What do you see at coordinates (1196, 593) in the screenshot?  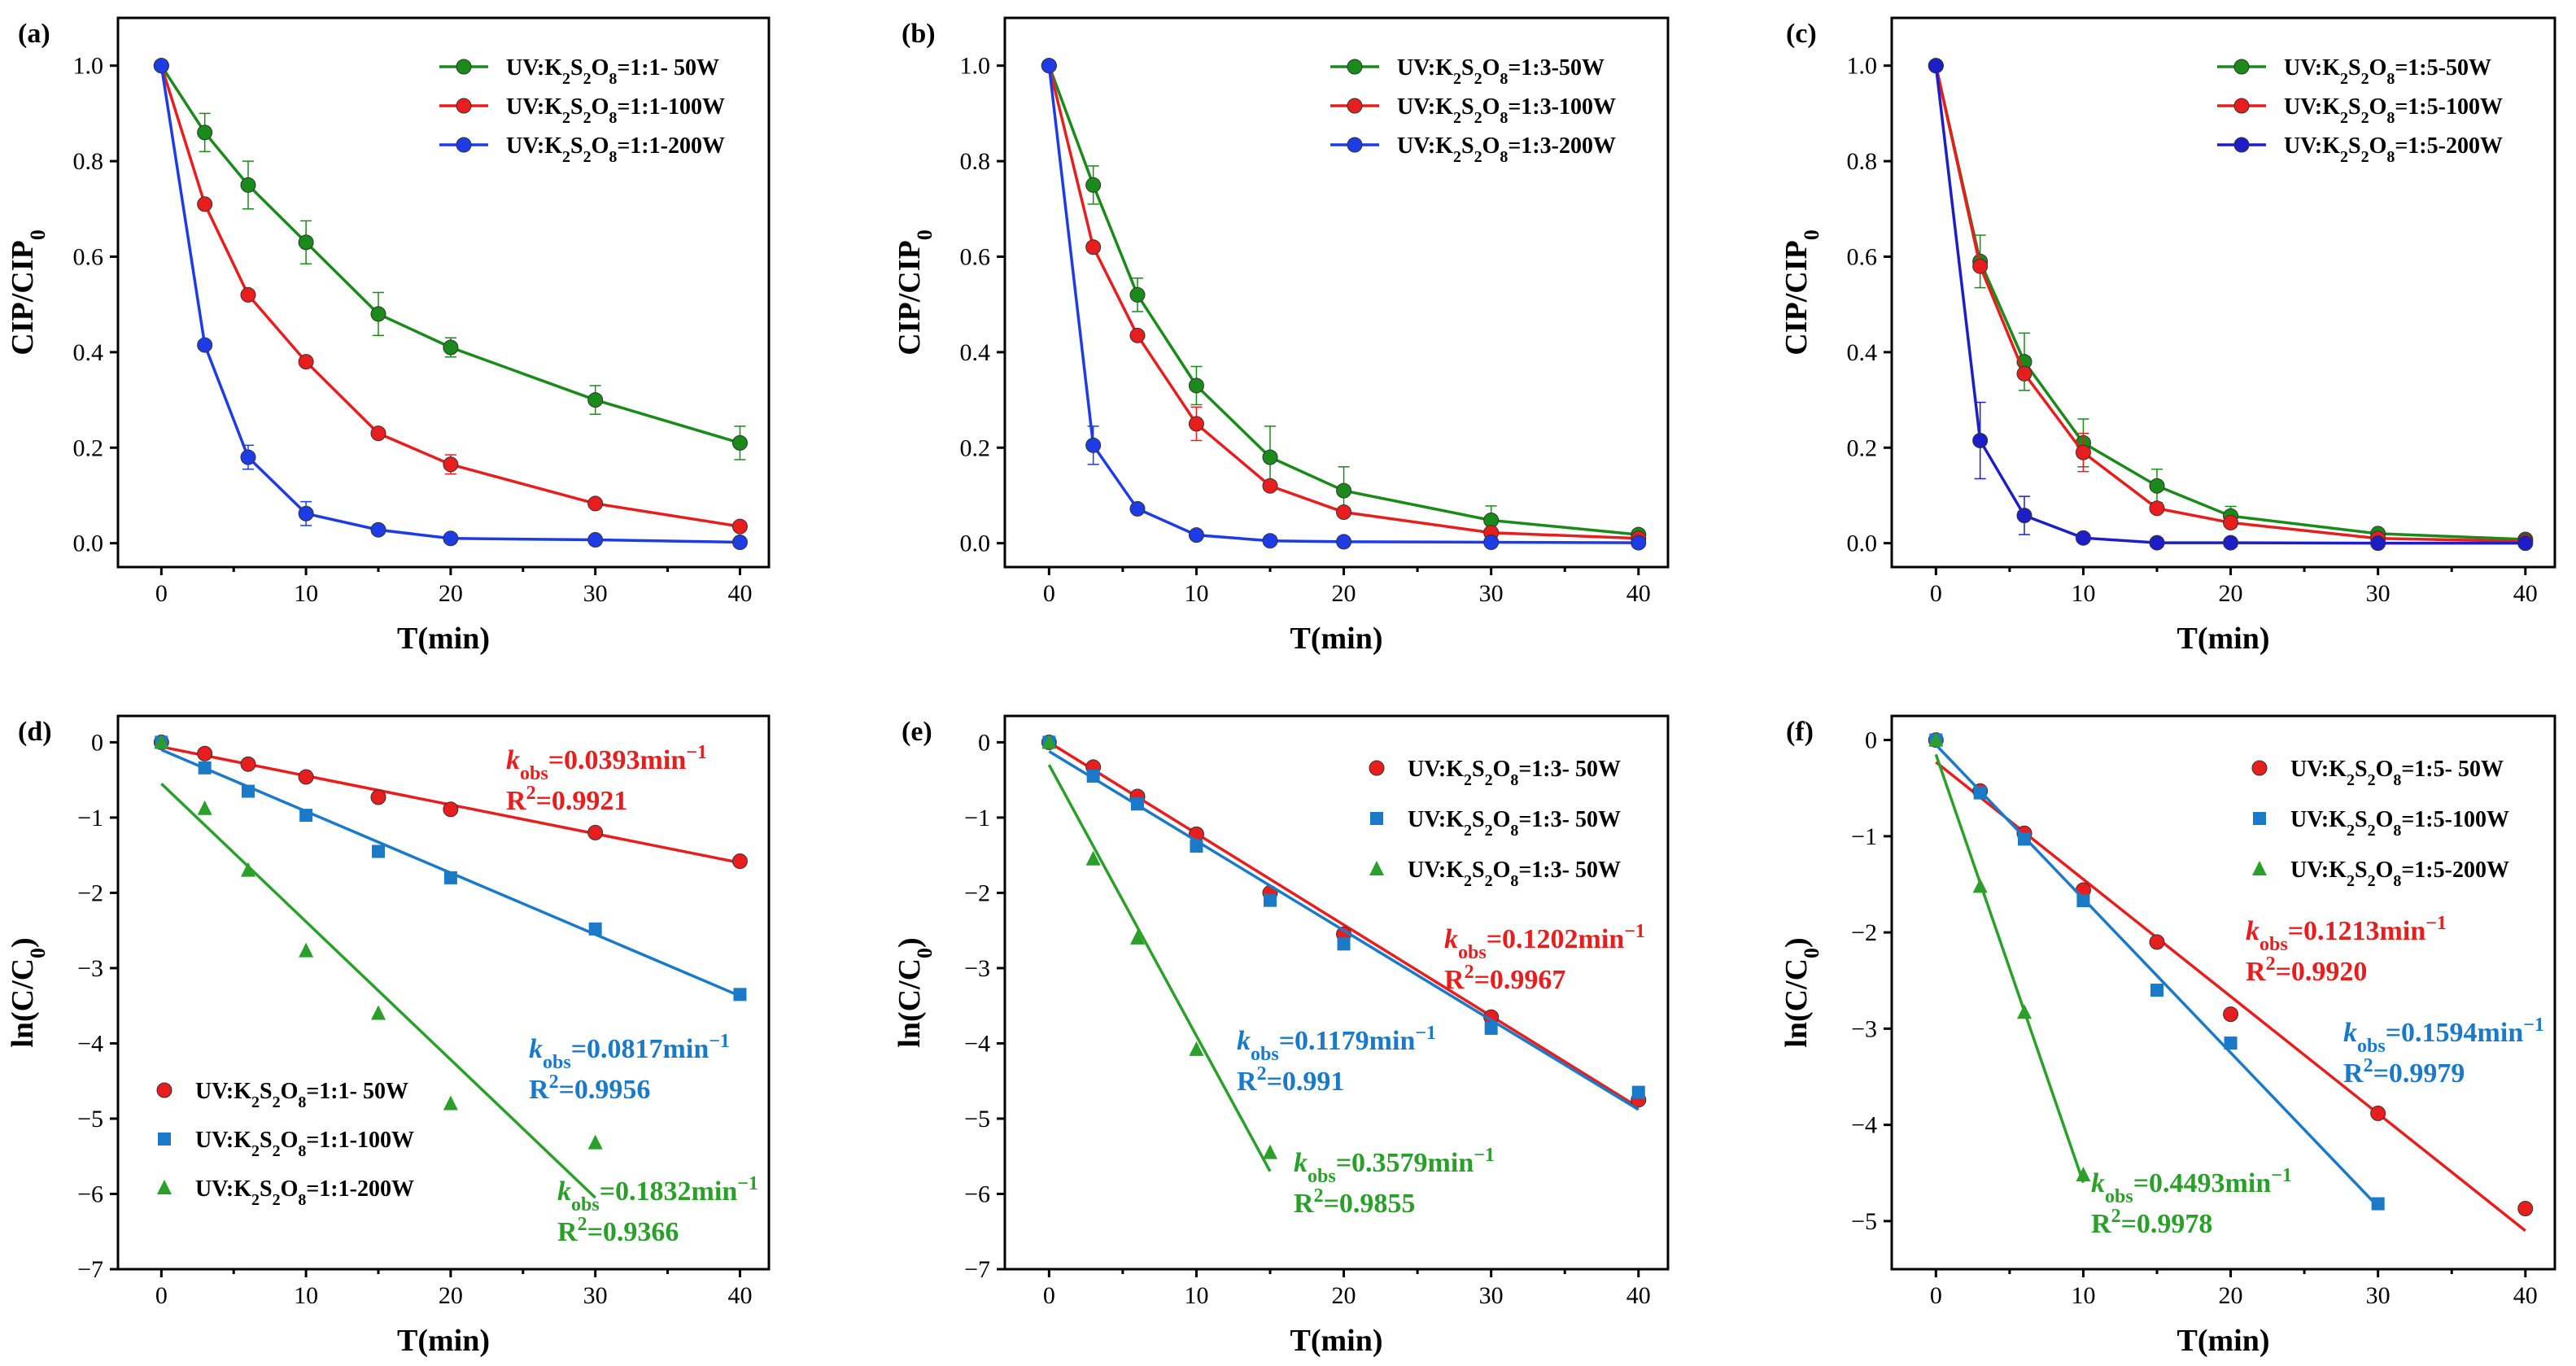 I see `x-tick-label: 10` at bounding box center [1196, 593].